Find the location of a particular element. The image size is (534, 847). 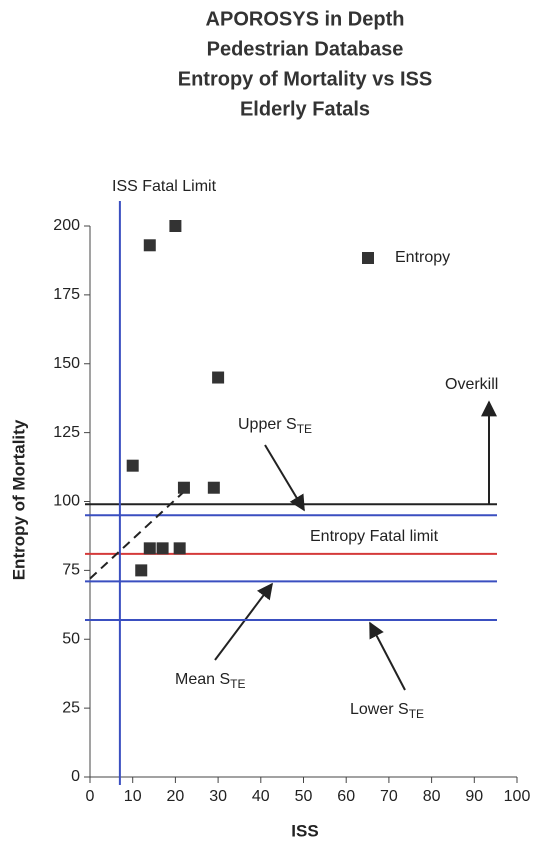

x-tick-label: 80 is located at coordinates (432, 796).